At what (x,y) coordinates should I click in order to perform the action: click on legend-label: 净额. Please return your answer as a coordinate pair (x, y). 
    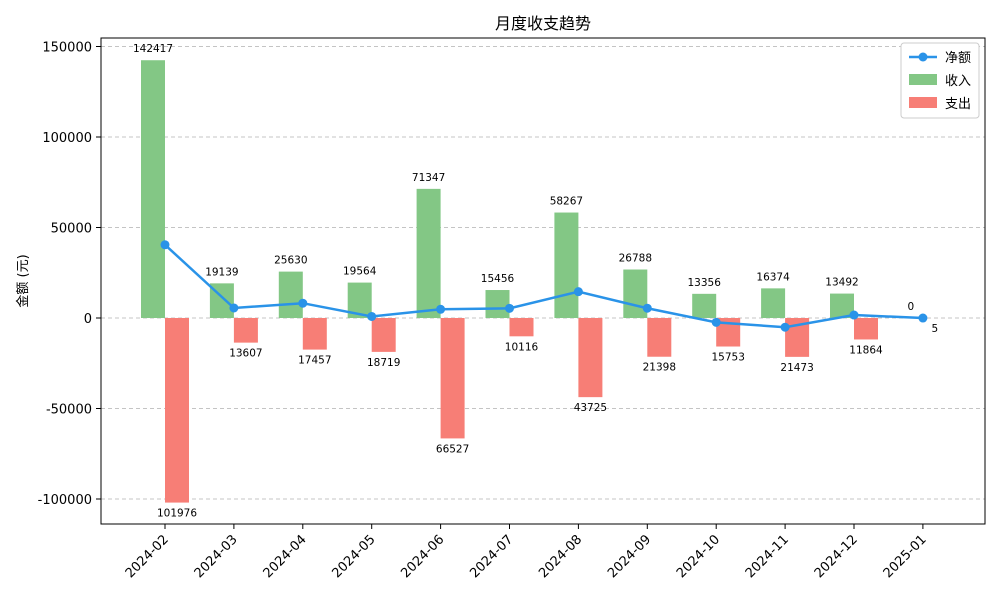
    Looking at the image, I should click on (958, 58).